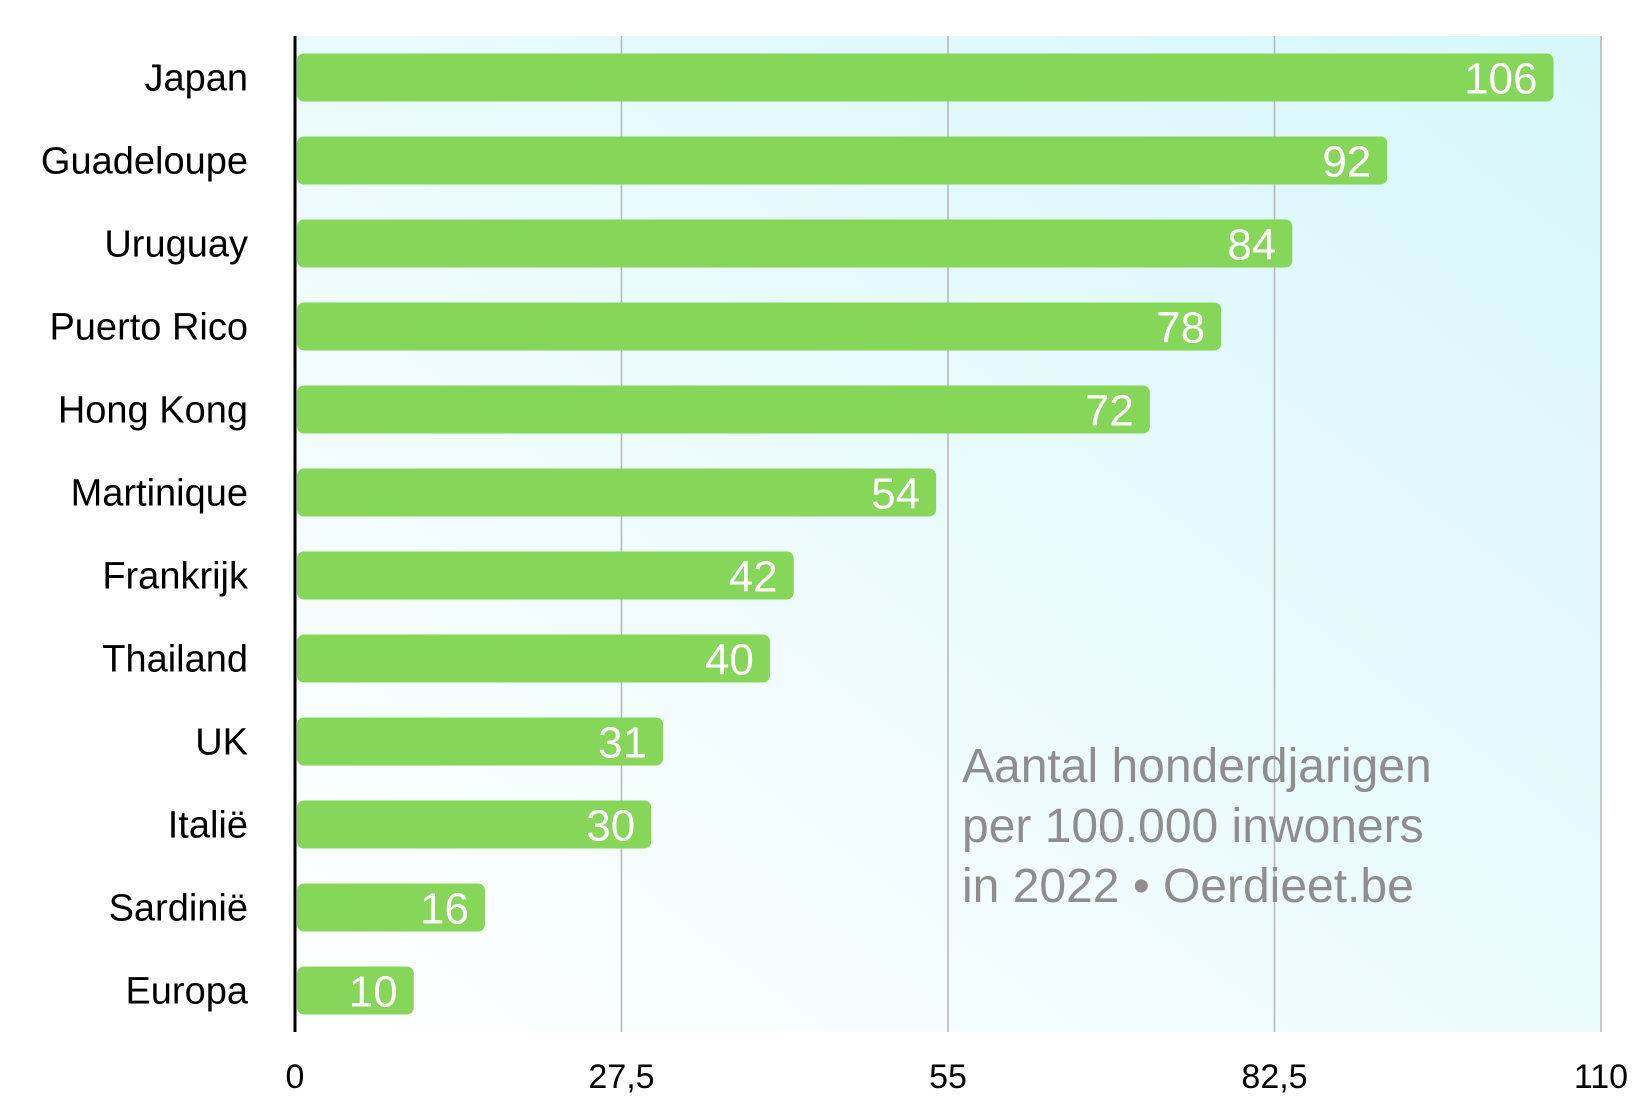 The image size is (1644, 1108). What do you see at coordinates (621, 1077) in the screenshot?
I see `x-tick-label-1: 27,5` at bounding box center [621, 1077].